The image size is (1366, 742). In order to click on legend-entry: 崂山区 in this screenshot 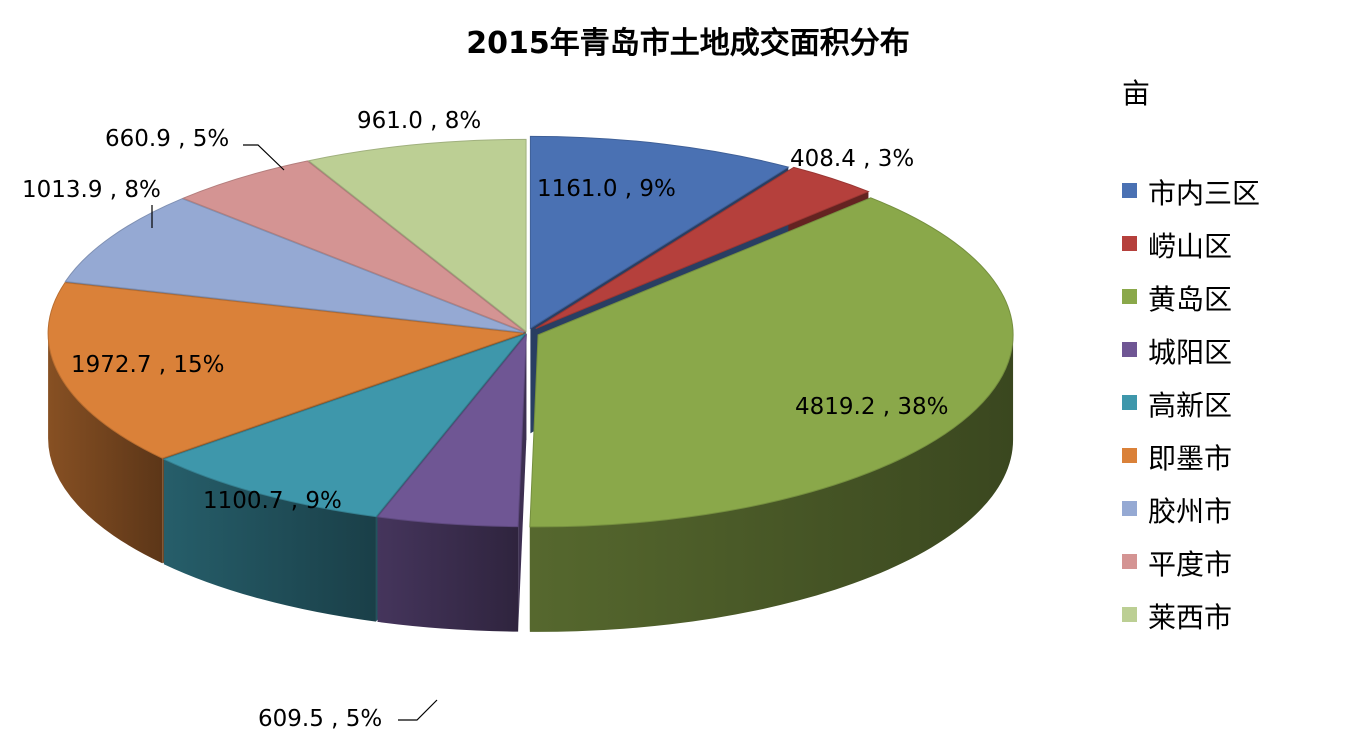, I will do `click(1190, 246)`.